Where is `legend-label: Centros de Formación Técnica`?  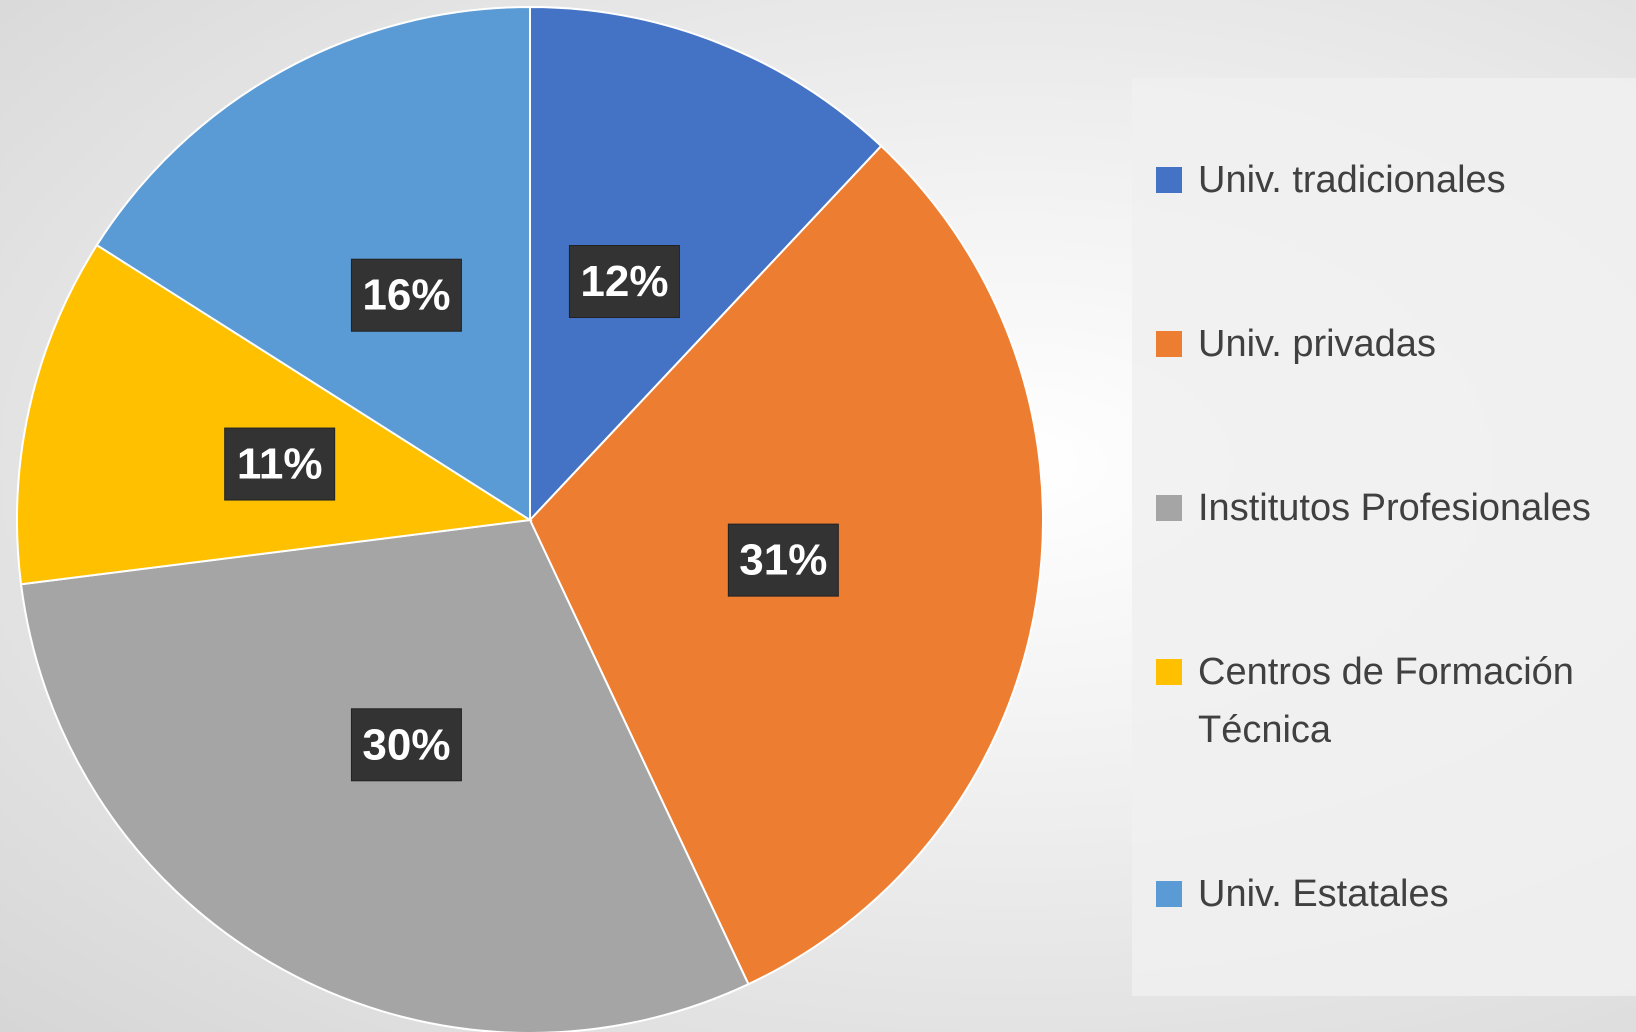 legend-label: Centros de Formación Técnica is located at coordinates (1386, 701).